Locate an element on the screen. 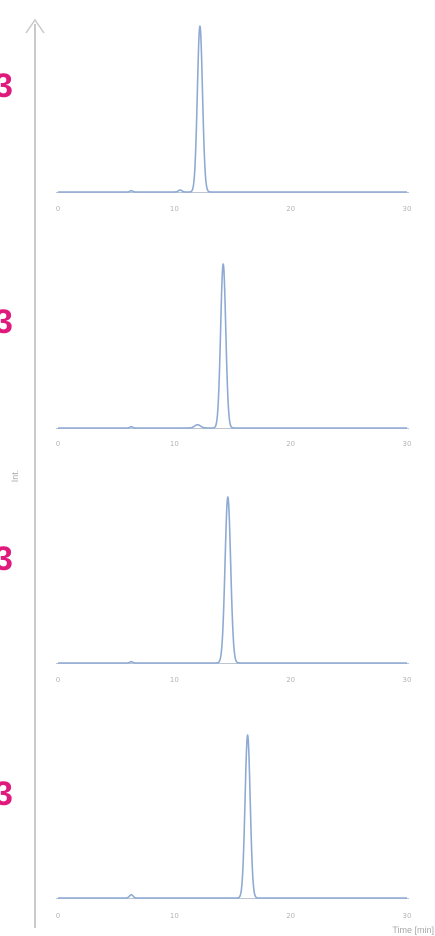 The height and width of the screenshot is (936, 435). y-axis: Int. is located at coordinates (27, 473).